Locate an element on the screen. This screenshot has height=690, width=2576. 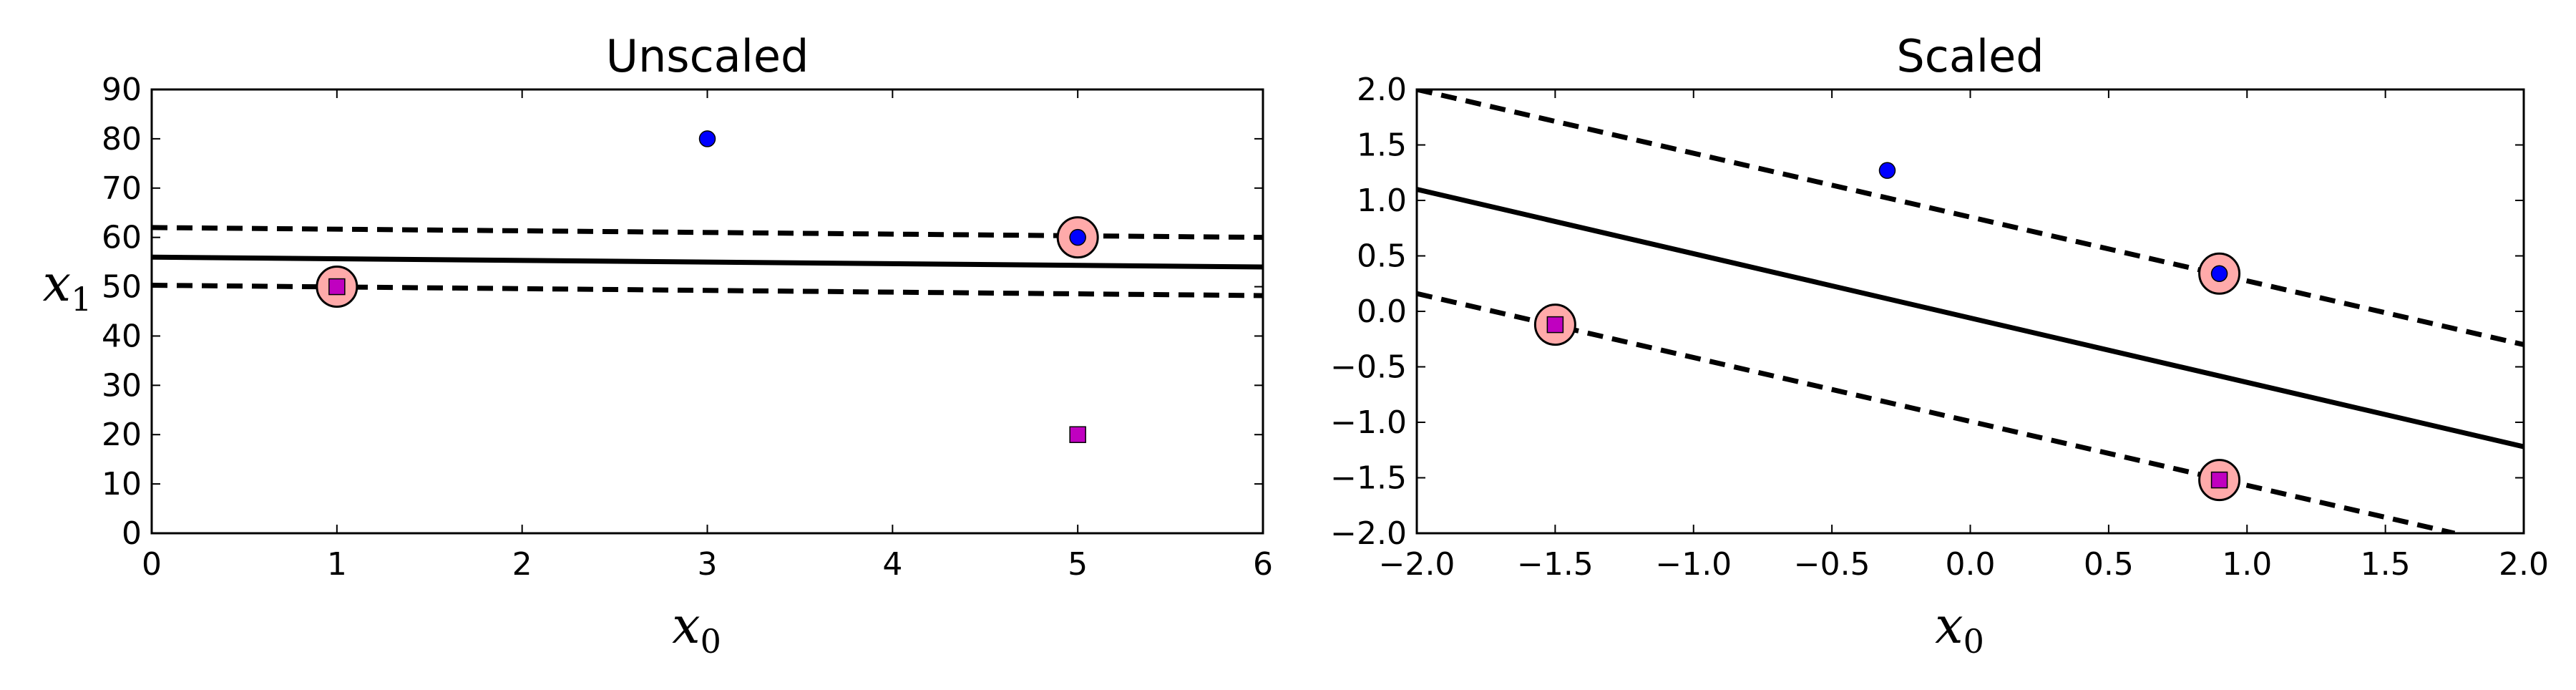
unscaled-y-tick-label: 20 is located at coordinates (122, 435).